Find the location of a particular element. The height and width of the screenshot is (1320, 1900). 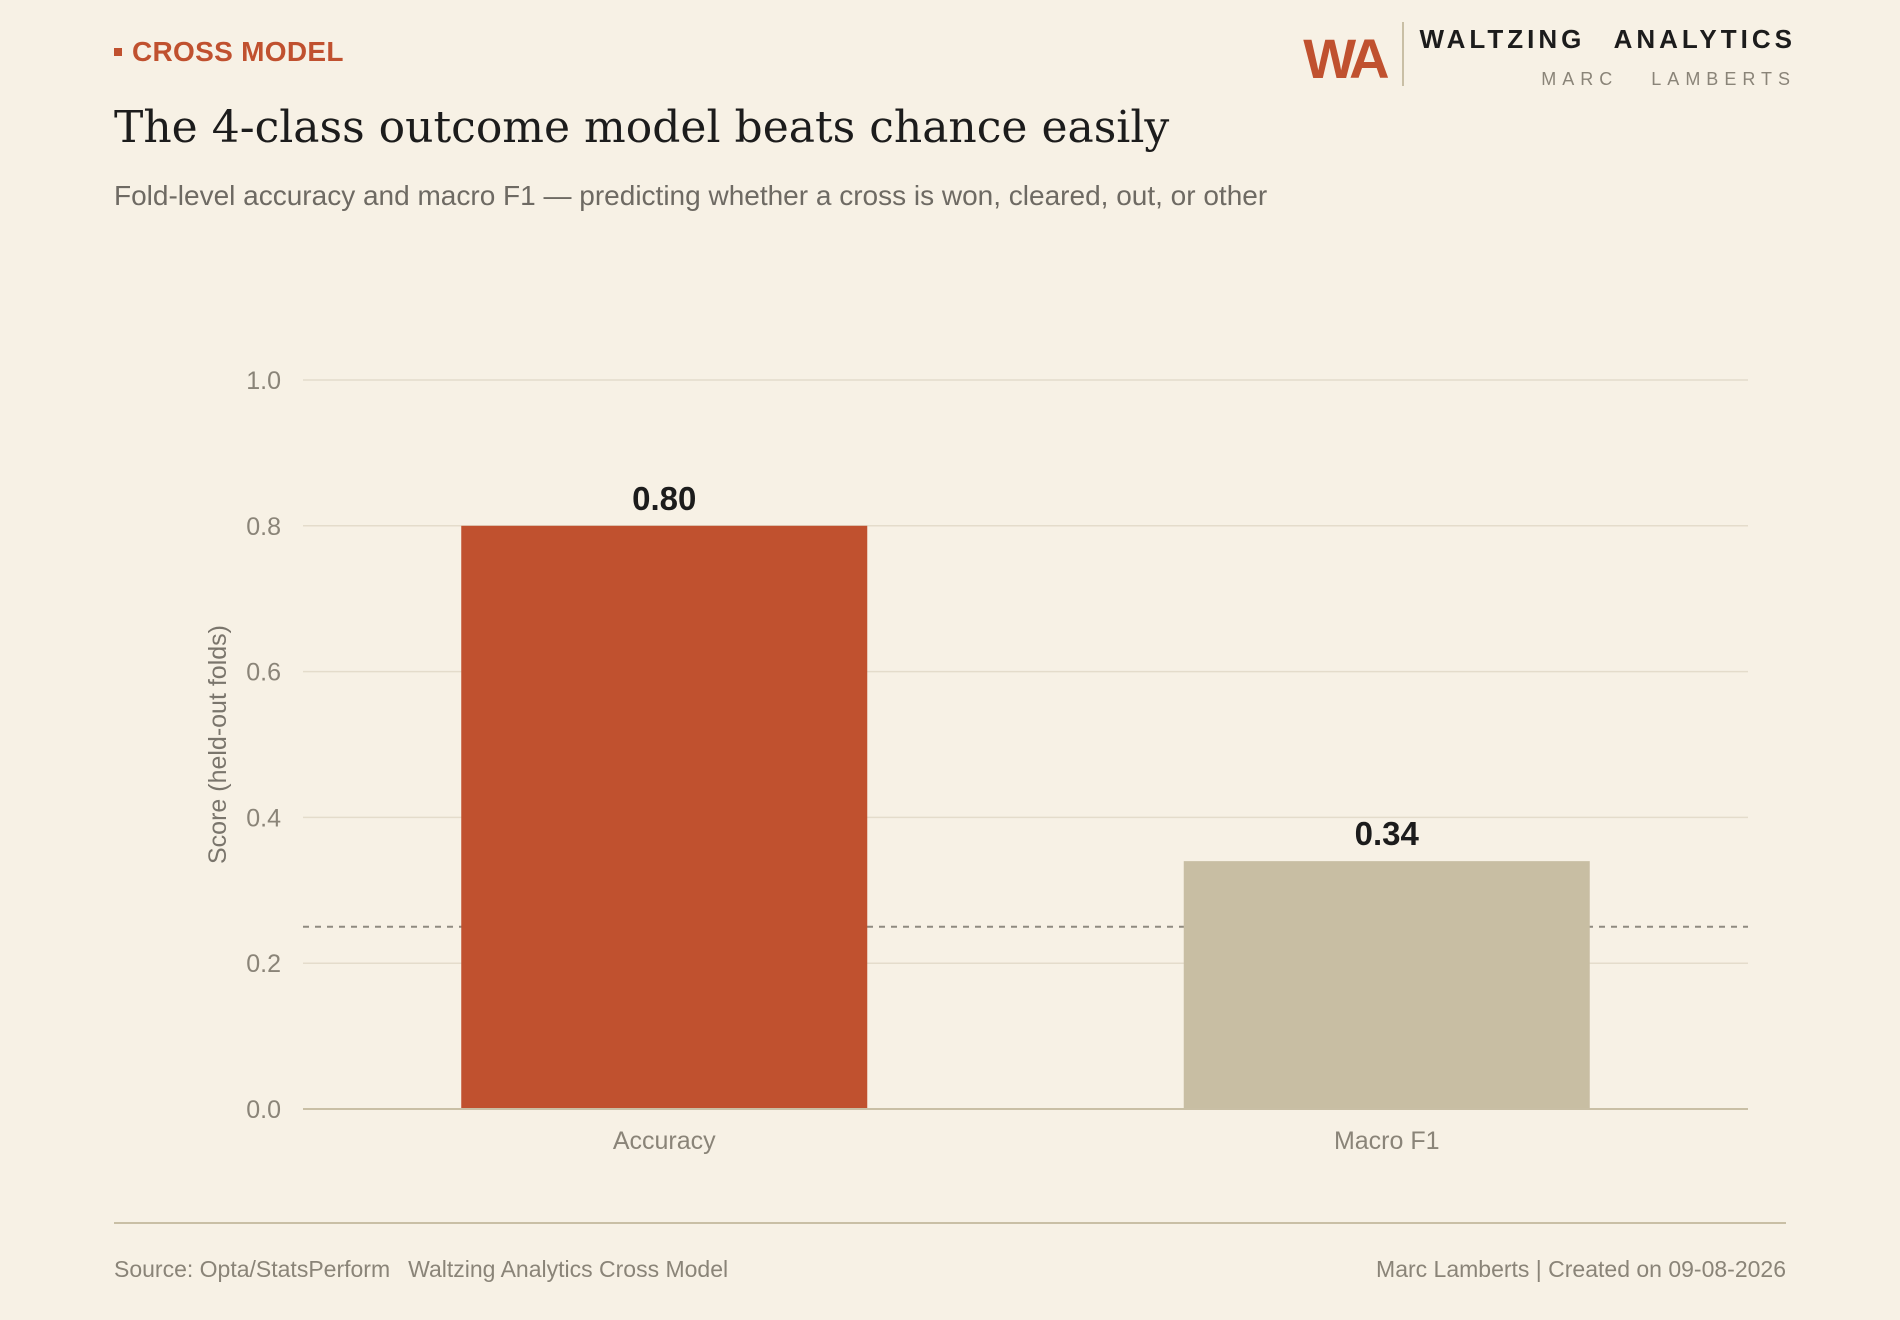

x-tick-label: Macro F1 is located at coordinates (1387, 1141).